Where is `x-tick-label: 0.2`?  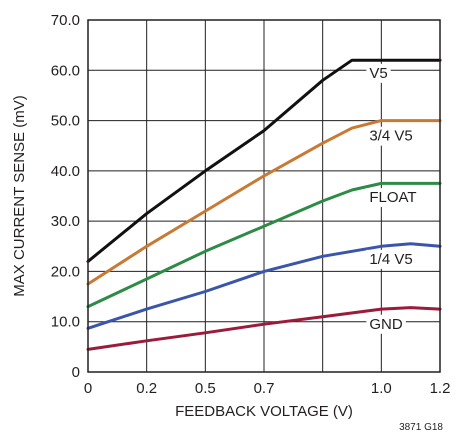
x-tick-label: 0.2 is located at coordinates (146, 388).